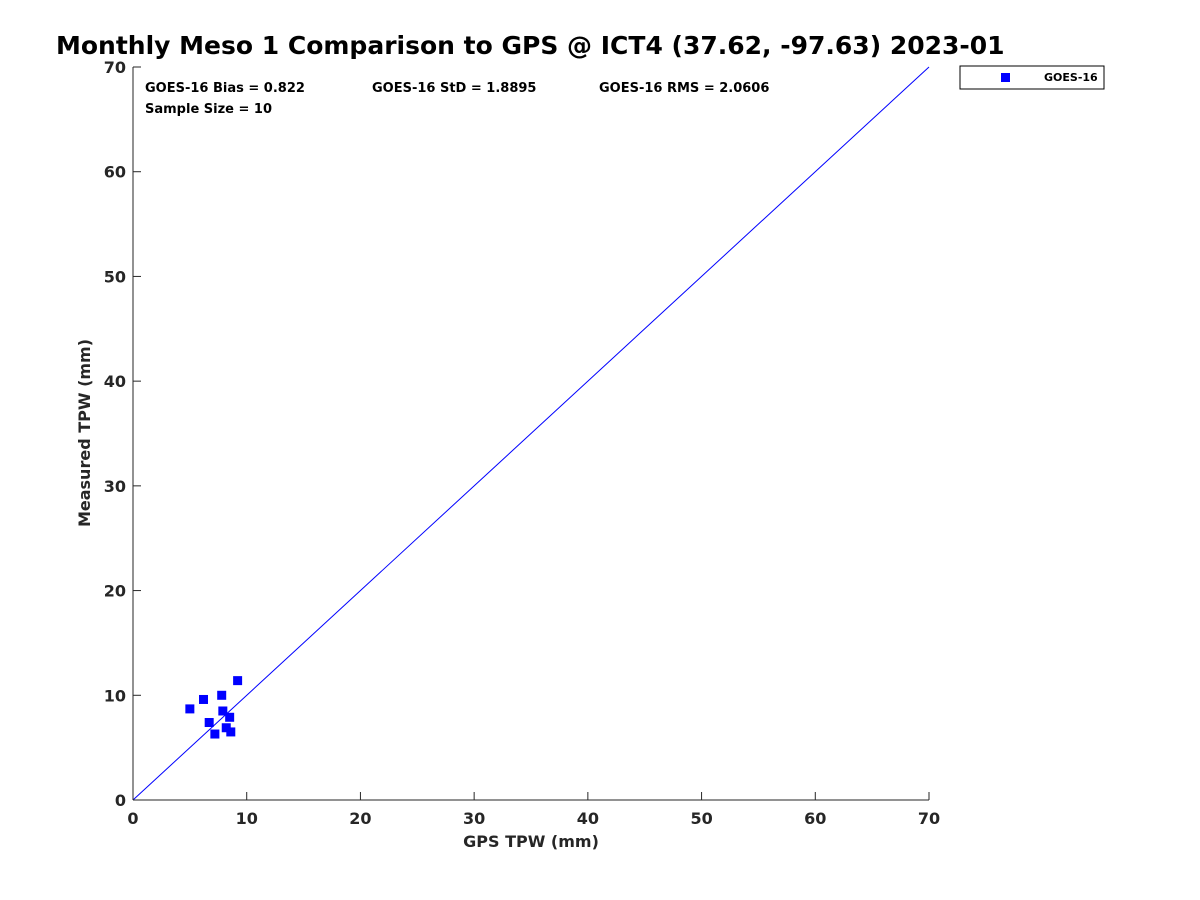 The image size is (1200, 900). I want to click on y-tick-label: 0, so click(120, 800).